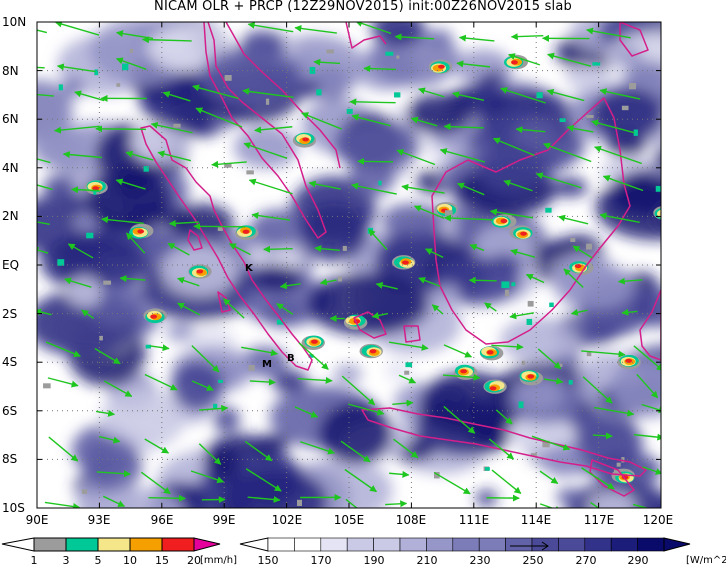  I want to click on olr-tick-230: 230, so click(480, 560).